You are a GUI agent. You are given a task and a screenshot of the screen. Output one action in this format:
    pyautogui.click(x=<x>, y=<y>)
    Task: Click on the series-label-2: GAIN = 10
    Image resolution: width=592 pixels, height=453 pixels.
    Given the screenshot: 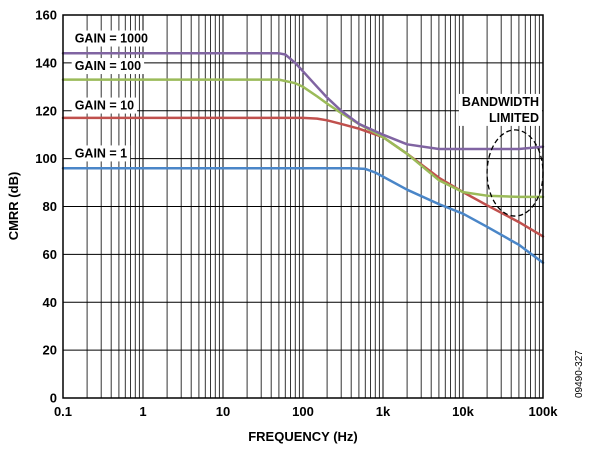 What is the action you would take?
    pyautogui.click(x=104, y=106)
    